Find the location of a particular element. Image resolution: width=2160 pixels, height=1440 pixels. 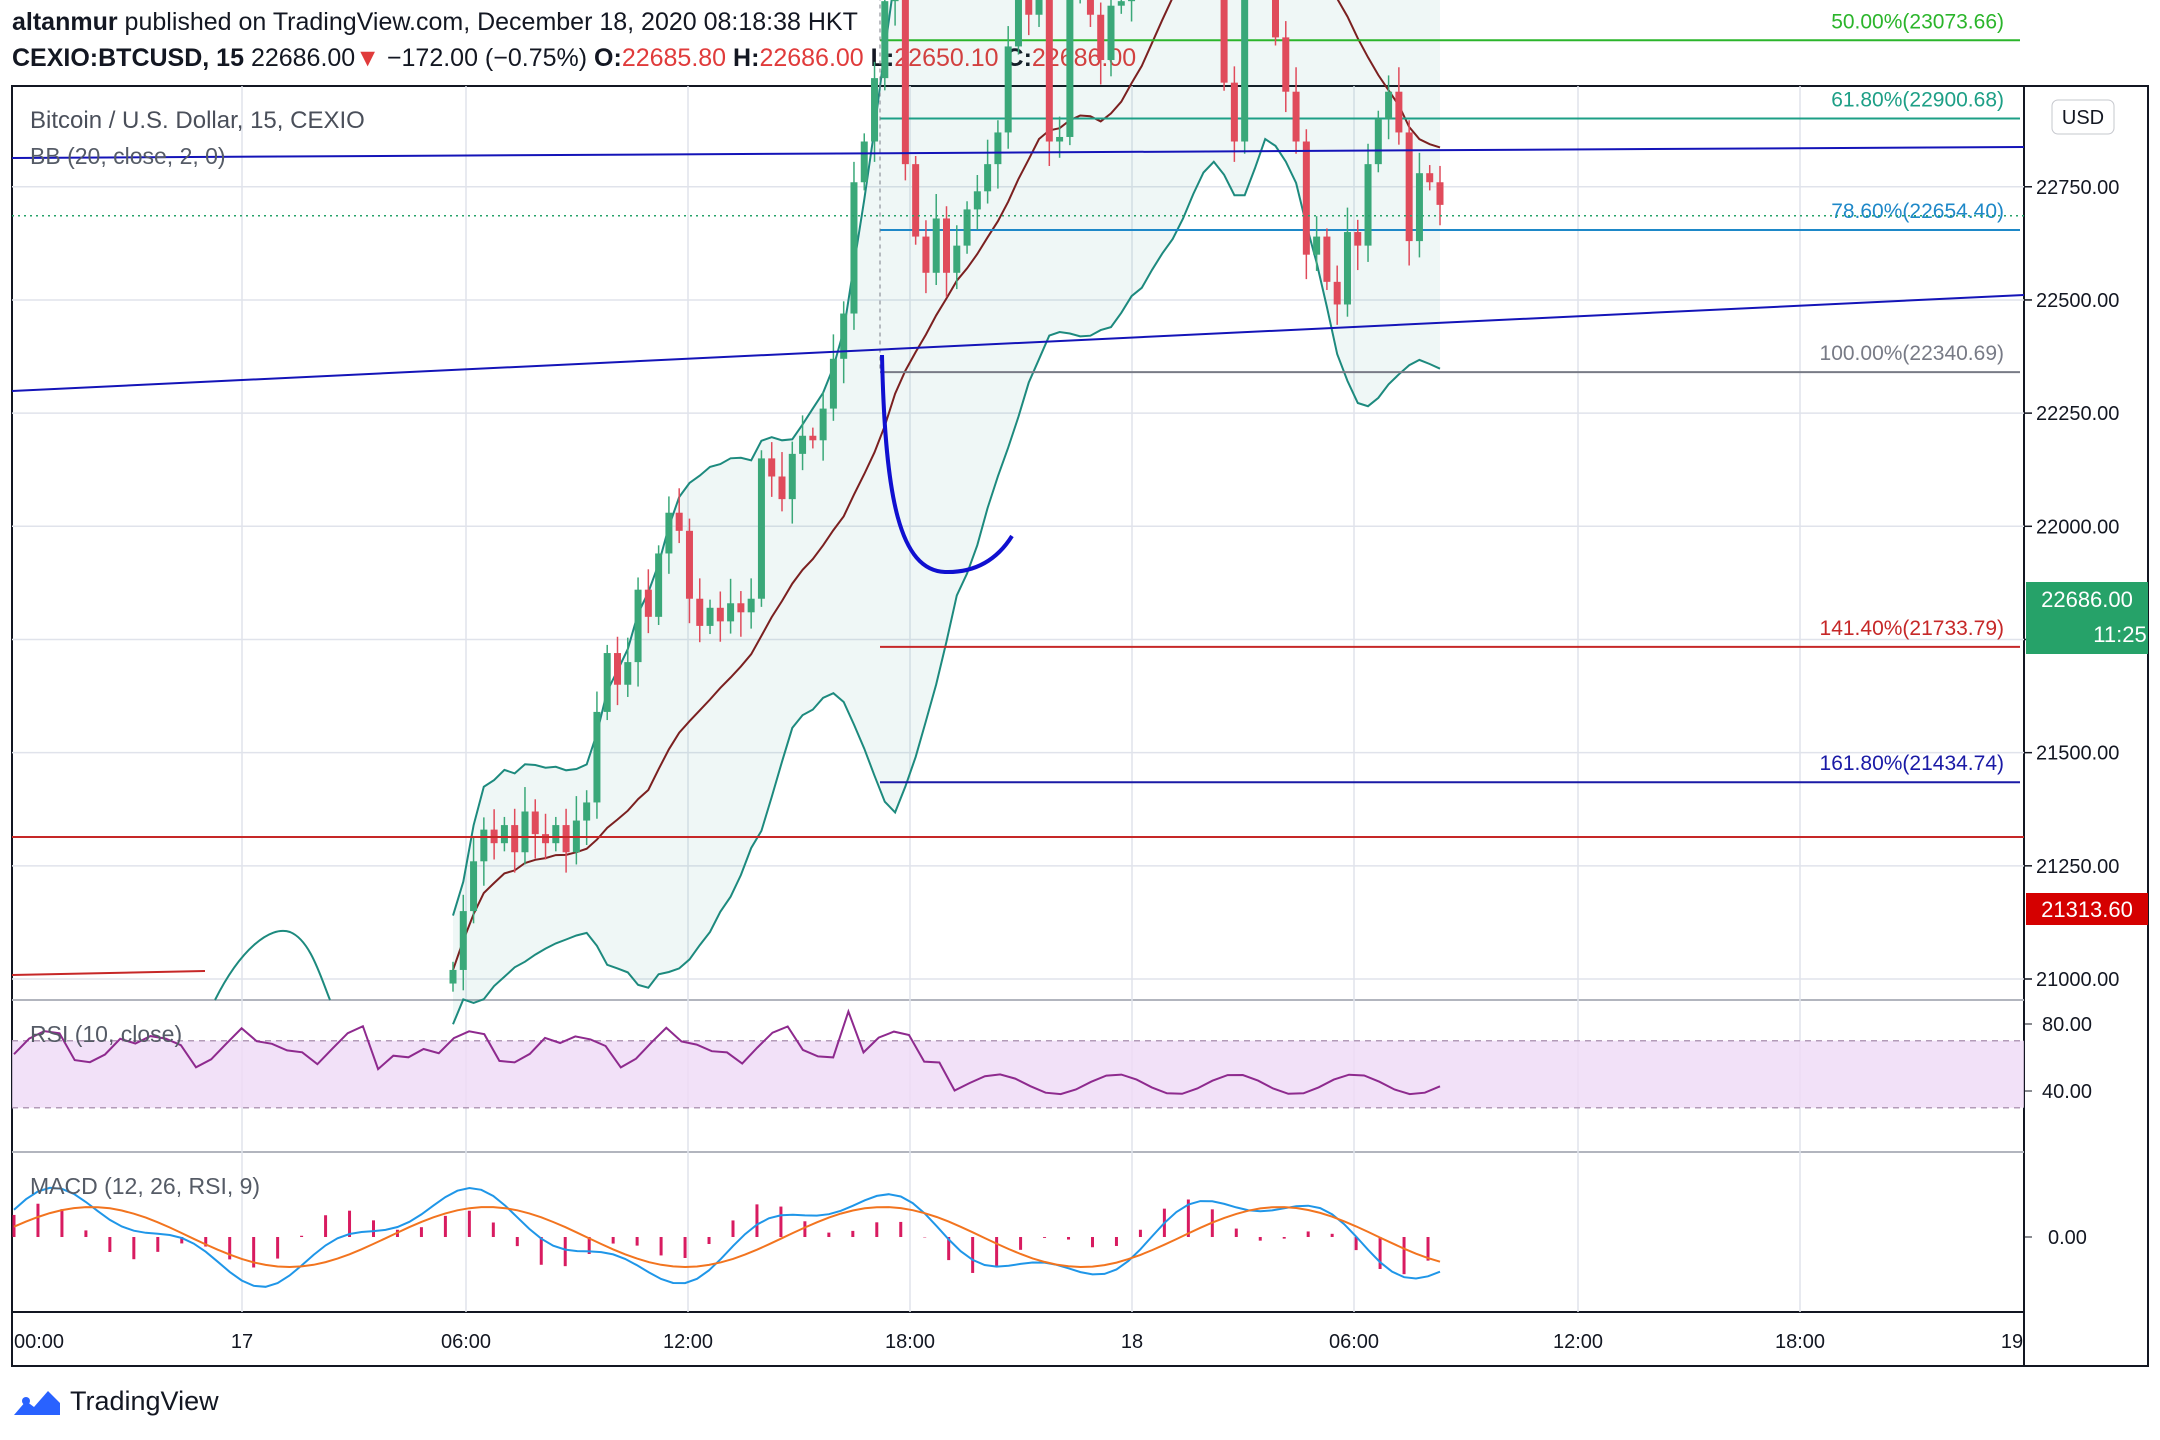

last-price: 22686.00 is located at coordinates (303, 58).